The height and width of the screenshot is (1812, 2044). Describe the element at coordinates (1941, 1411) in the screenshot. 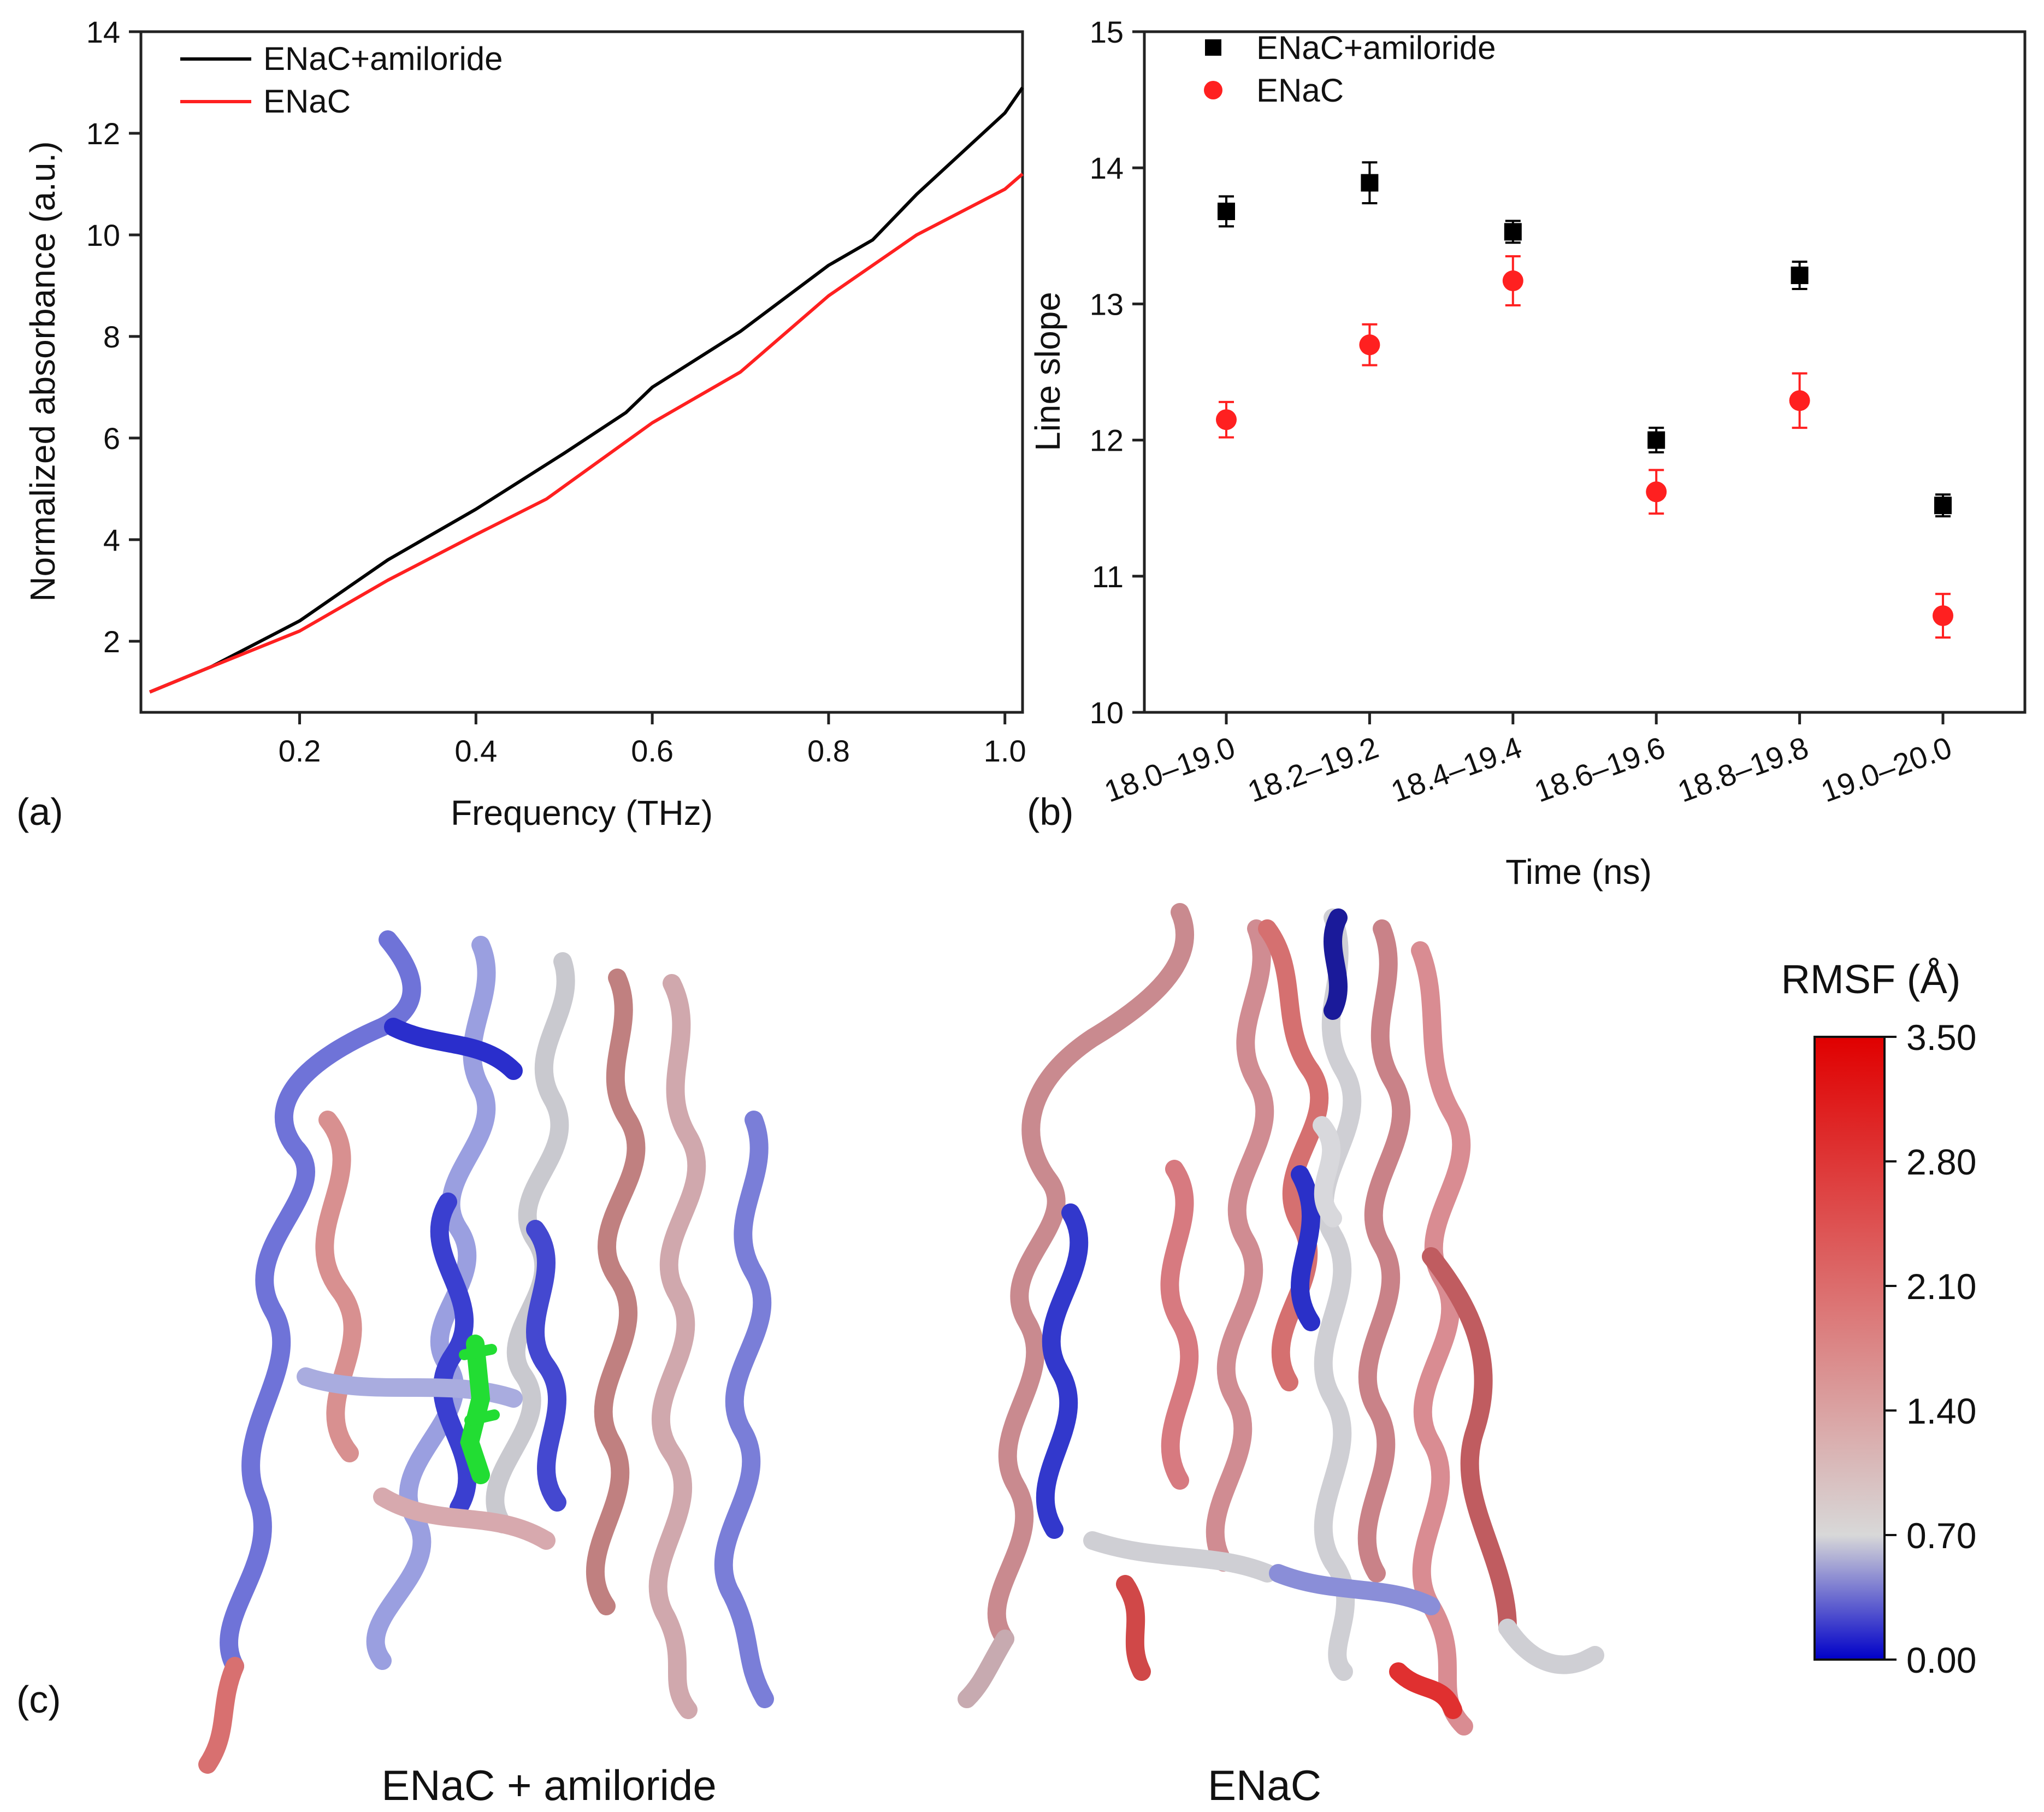

I see `colorbar-tick-label: 1.40` at that location.